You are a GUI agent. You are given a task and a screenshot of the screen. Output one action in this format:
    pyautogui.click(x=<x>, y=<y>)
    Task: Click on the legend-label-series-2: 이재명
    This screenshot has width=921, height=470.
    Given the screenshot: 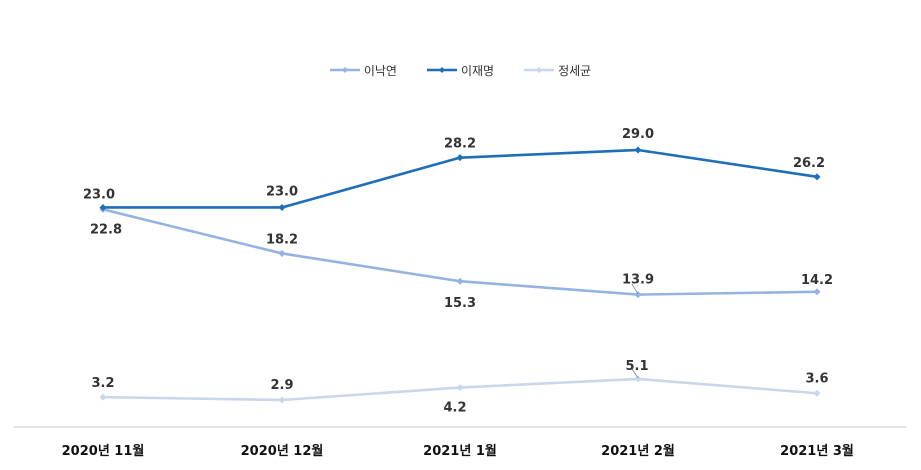 What is the action you would take?
    pyautogui.click(x=477, y=70)
    